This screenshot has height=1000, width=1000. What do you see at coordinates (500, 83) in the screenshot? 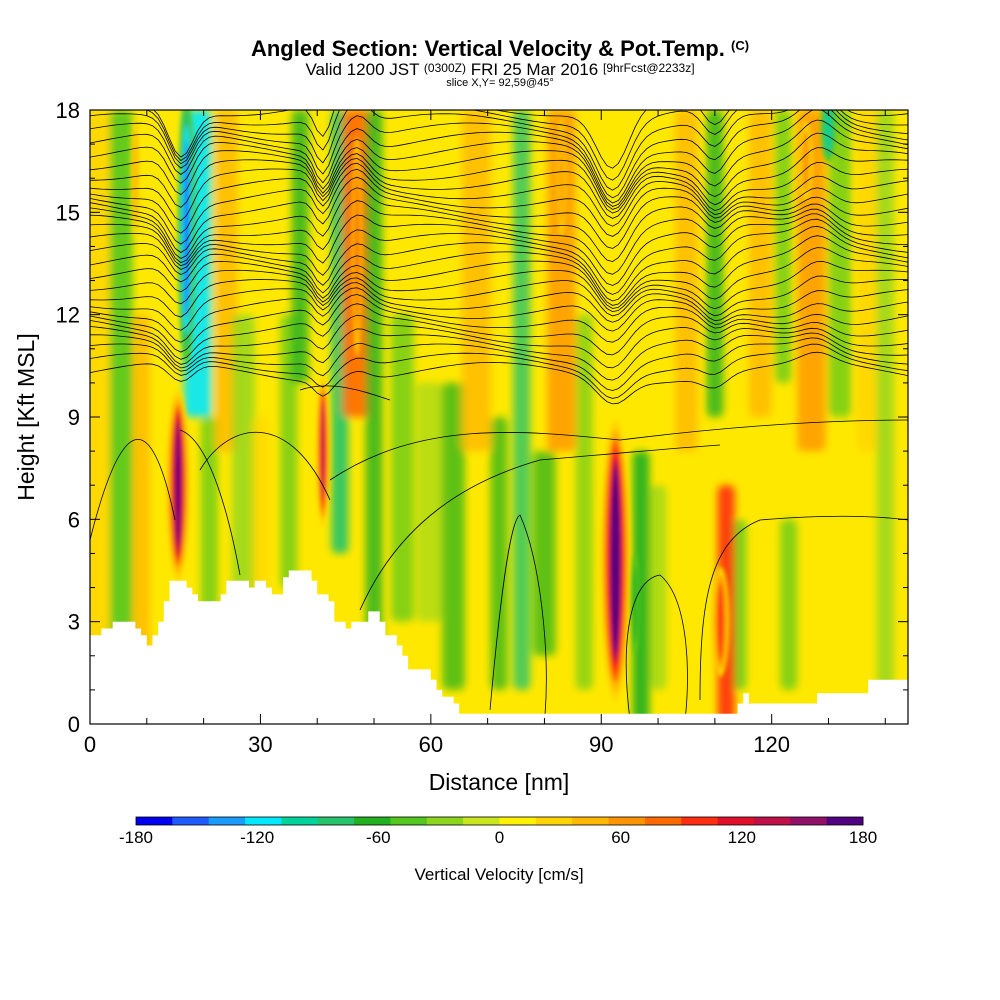
I see `slice-info: slice X,Y= 92,59@45°` at bounding box center [500, 83].